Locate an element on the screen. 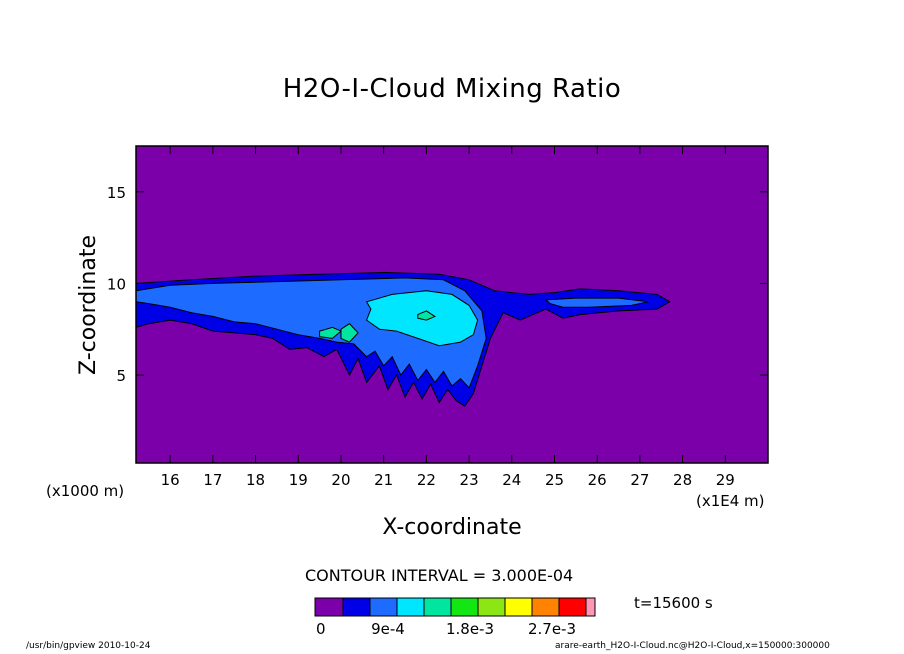 The height and width of the screenshot is (654, 904). y-tick-label: 15 is located at coordinates (116, 193).